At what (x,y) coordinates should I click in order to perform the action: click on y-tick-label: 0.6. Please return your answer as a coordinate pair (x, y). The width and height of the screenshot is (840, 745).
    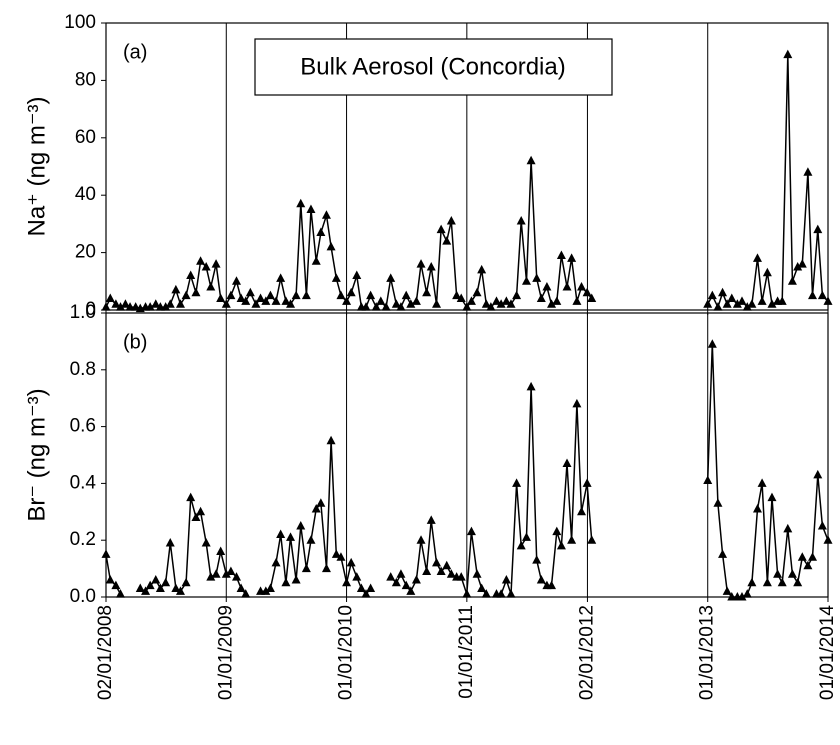
    Looking at the image, I should click on (83, 426).